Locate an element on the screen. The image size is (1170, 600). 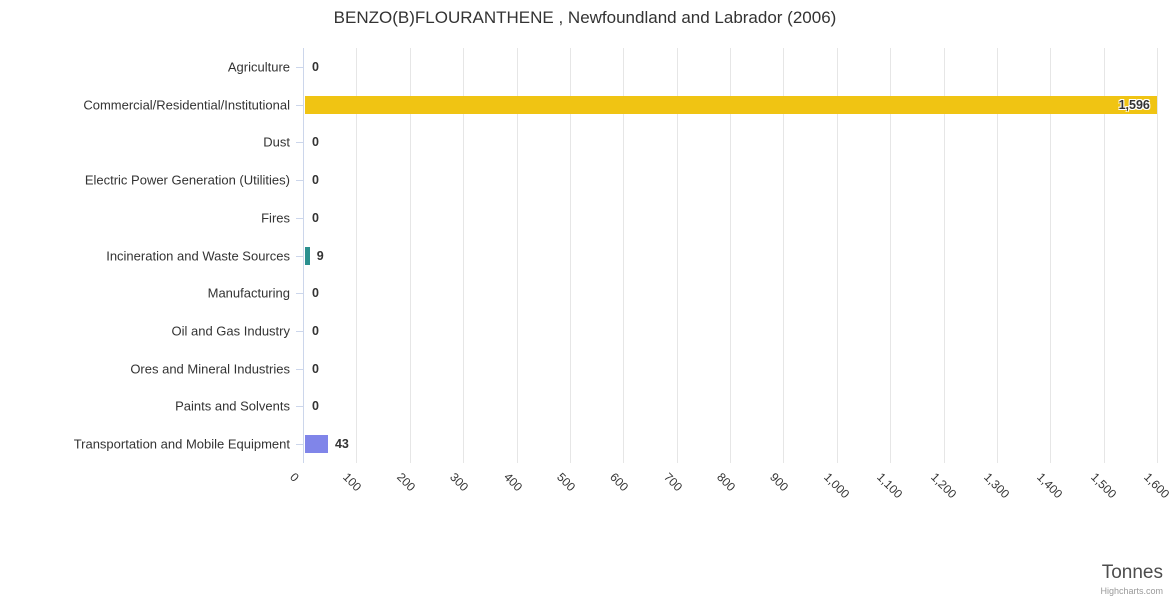
bar-transportation-and-mobile-equipment is located at coordinates (316, 444).